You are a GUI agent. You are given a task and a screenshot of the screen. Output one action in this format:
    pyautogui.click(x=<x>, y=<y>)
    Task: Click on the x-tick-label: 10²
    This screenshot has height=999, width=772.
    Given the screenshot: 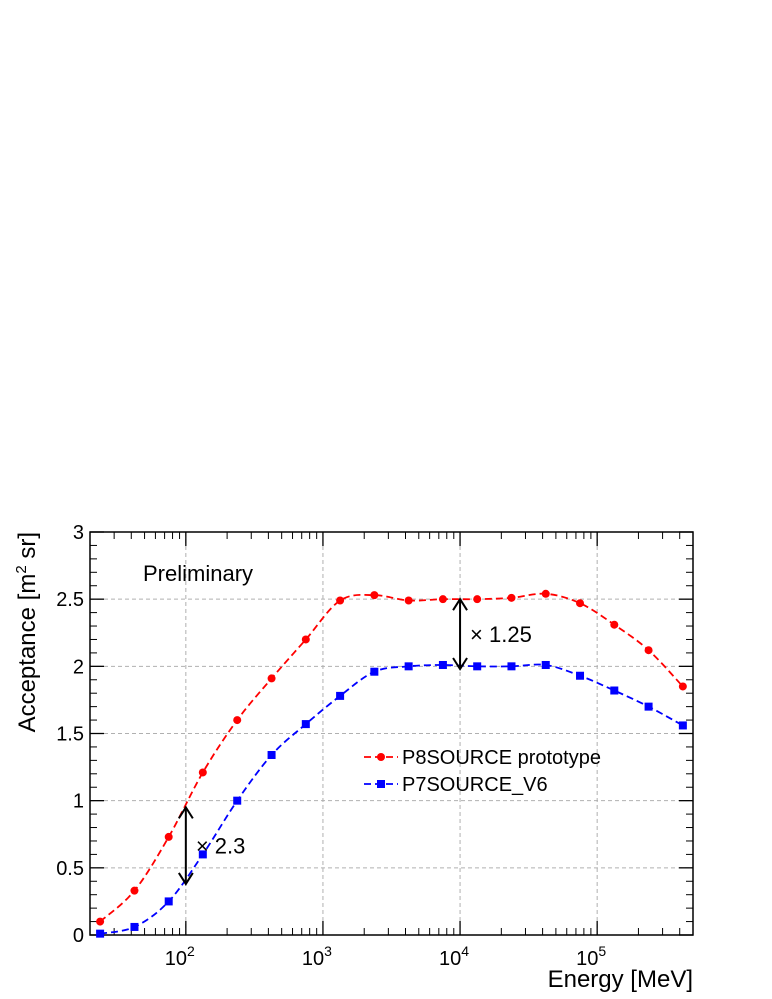 What is the action you would take?
    pyautogui.click(x=180, y=956)
    